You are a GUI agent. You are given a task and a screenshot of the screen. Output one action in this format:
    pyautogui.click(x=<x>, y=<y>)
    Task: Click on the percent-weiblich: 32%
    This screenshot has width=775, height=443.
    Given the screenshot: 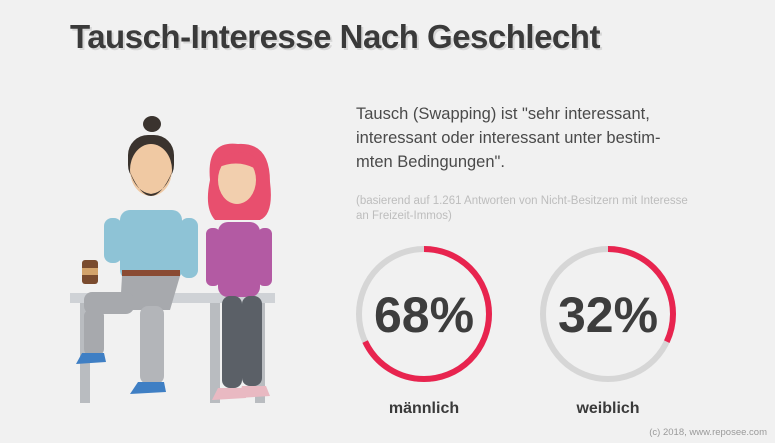 What is the action you would take?
    pyautogui.click(x=608, y=315)
    